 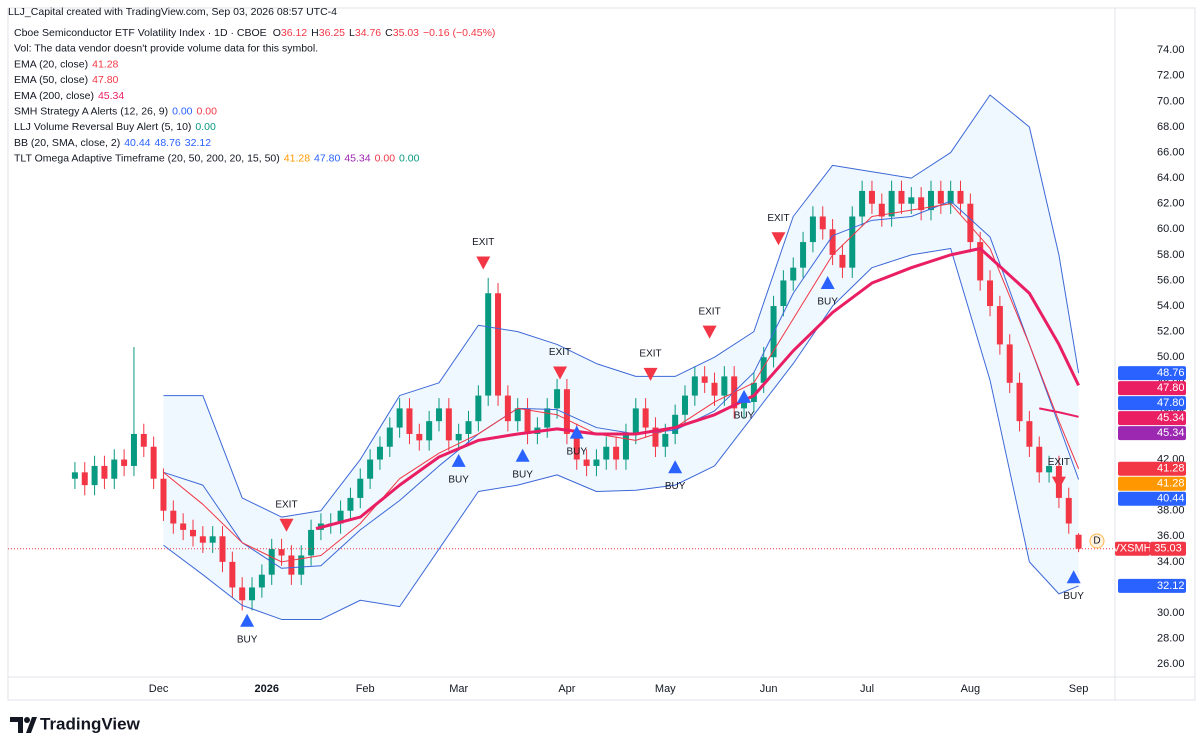 I want to click on legend-label: EMA (50, close), so click(x=51, y=80).